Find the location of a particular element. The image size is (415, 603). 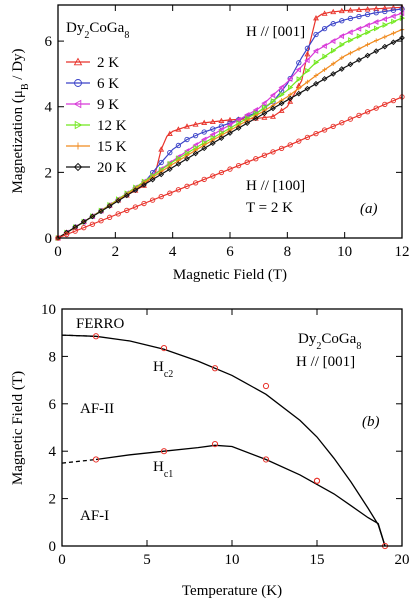

panel-a-field-direction-top: H // [001] is located at coordinates (275, 32).